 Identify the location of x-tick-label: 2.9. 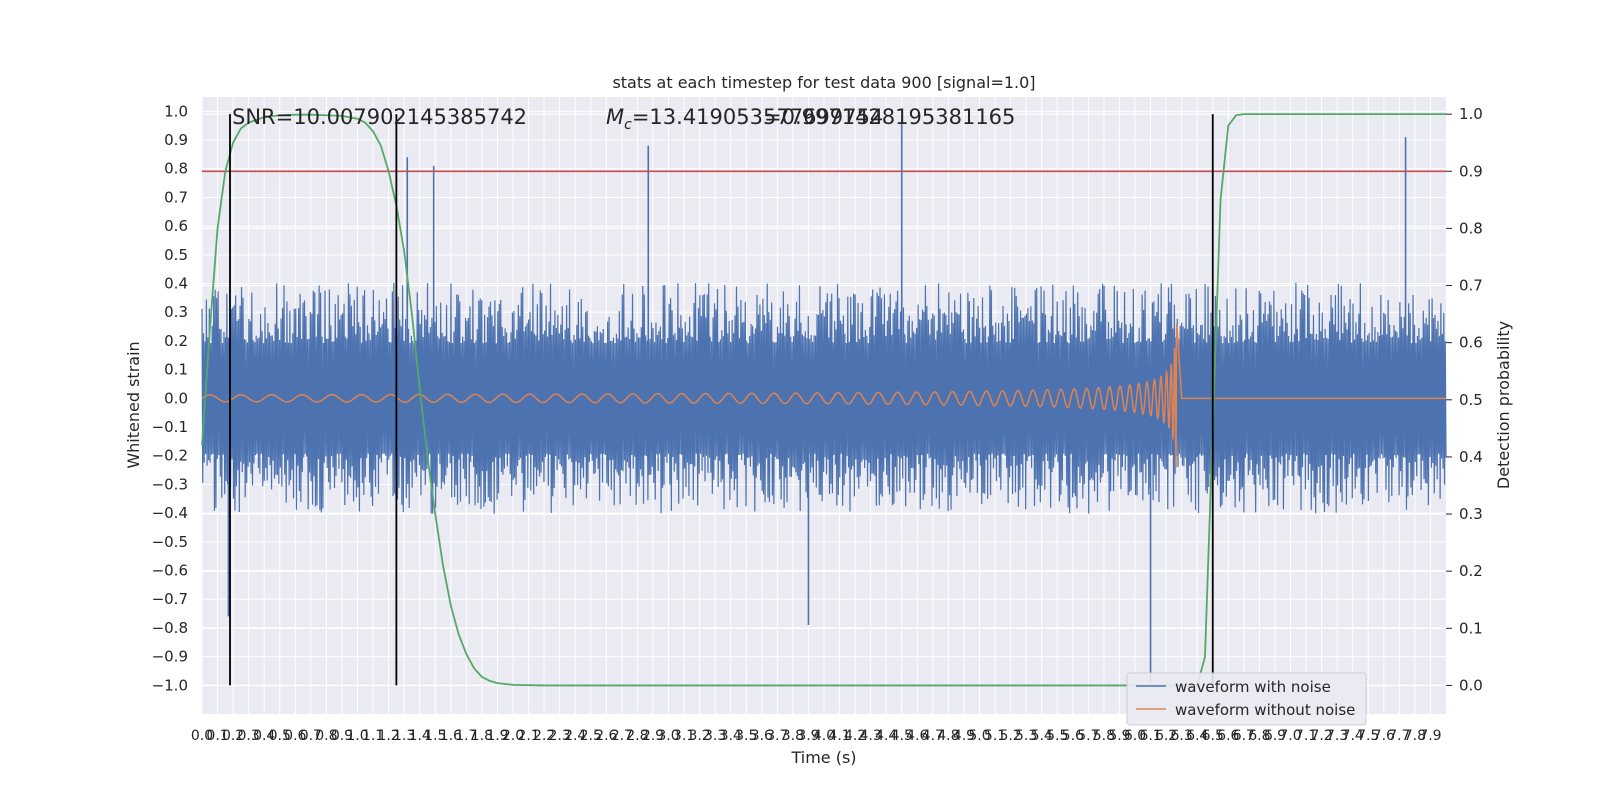
(653, 736).